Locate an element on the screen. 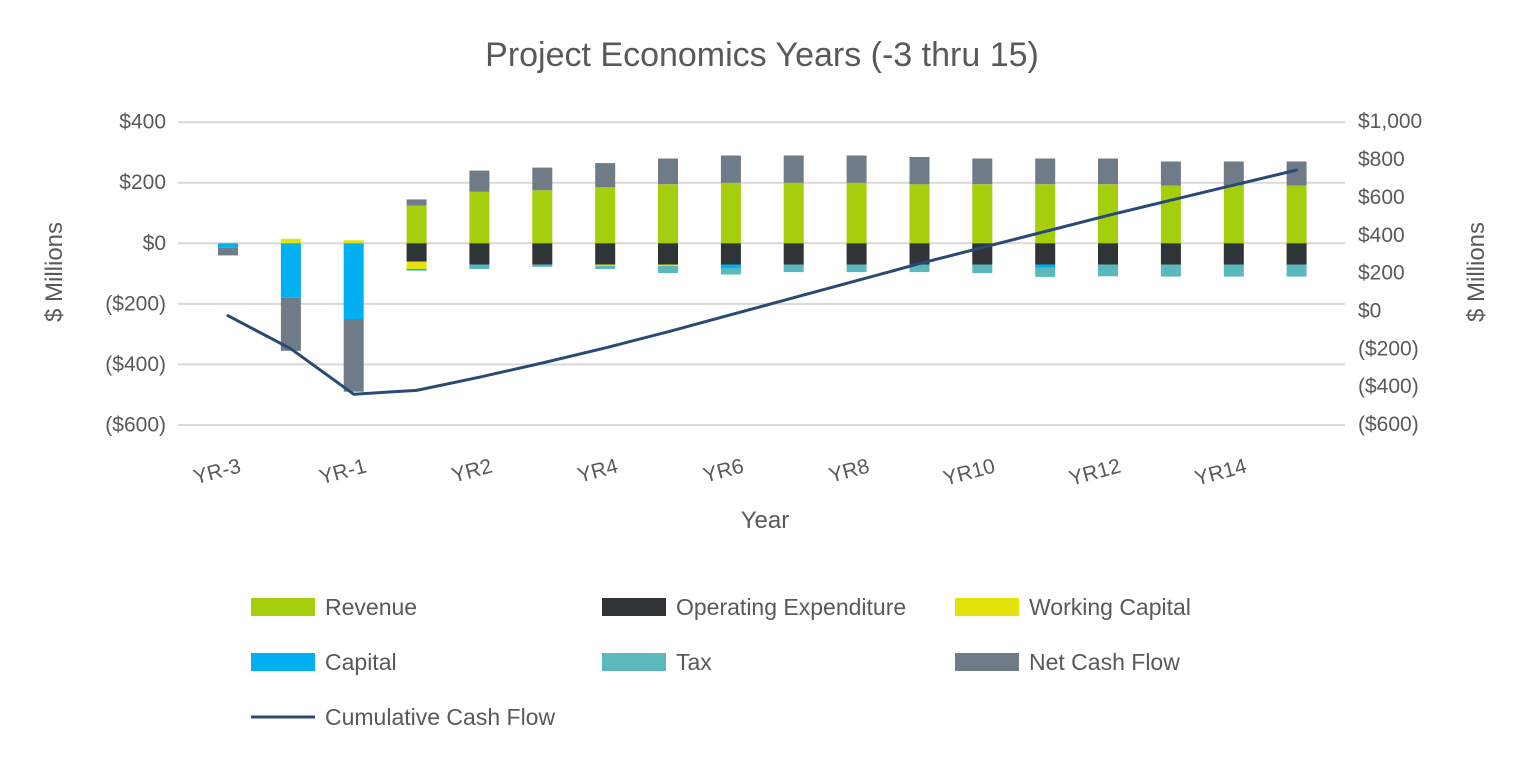  legend-item-operating-expenditure: Operating Expenditure is located at coordinates (754, 607).